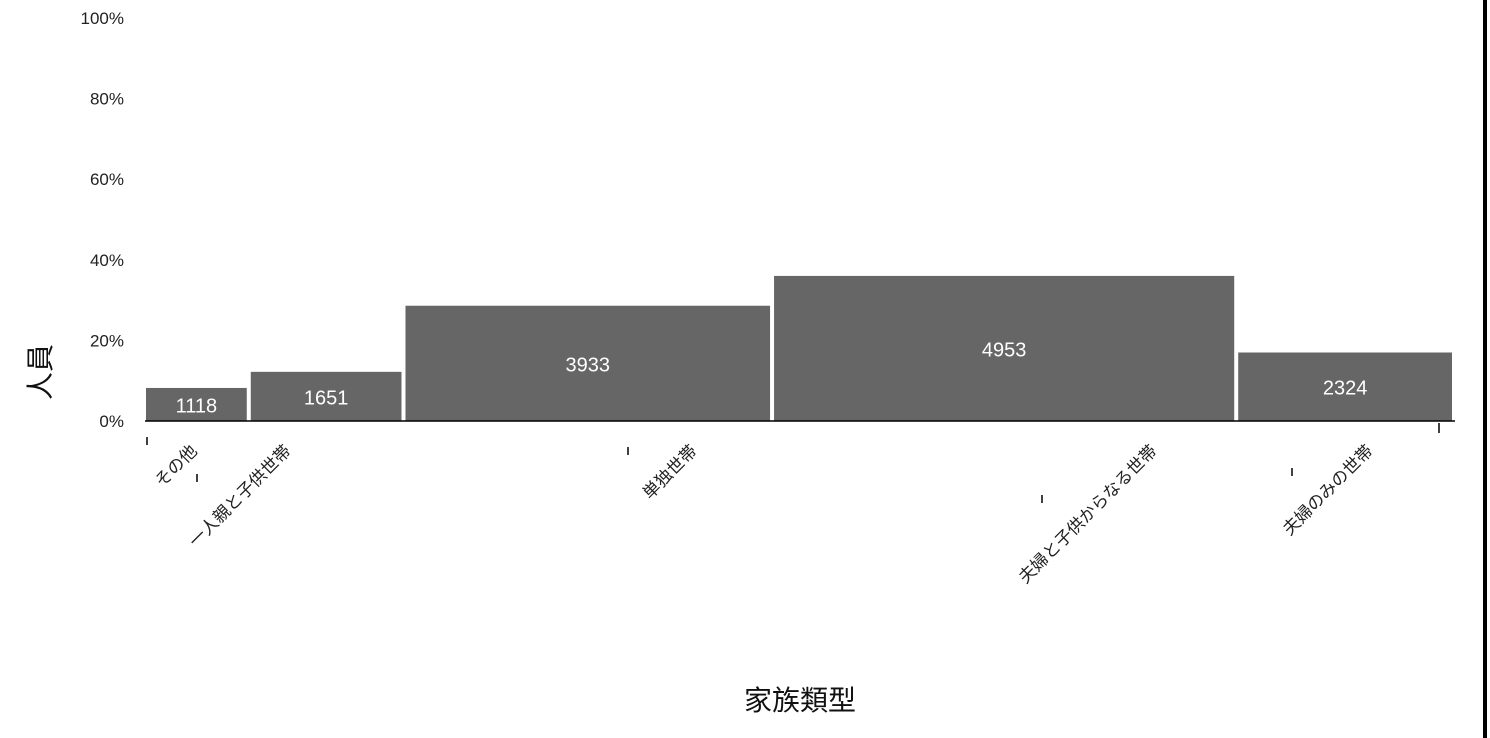  Describe the element at coordinates (102, 220) in the screenshot. I see `y-axis-ticks: 0% 20% 40% 60% 80% 100%` at that location.